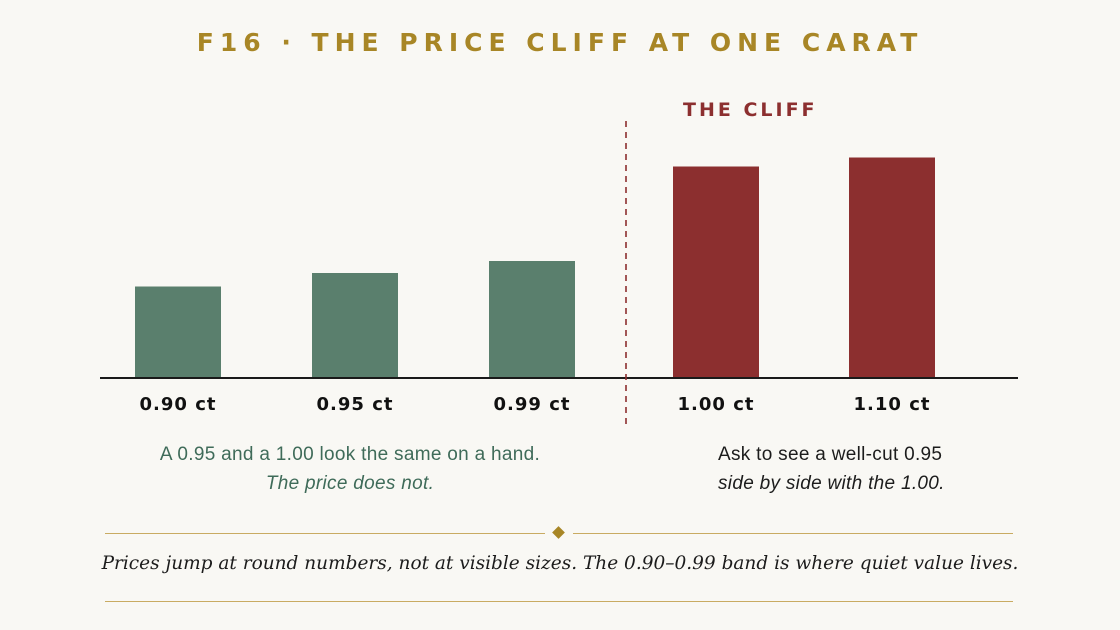 Image resolution: width=1120 pixels, height=630 pixels. What do you see at coordinates (716, 404) in the screenshot?
I see `tick-label: 1.00 ct` at bounding box center [716, 404].